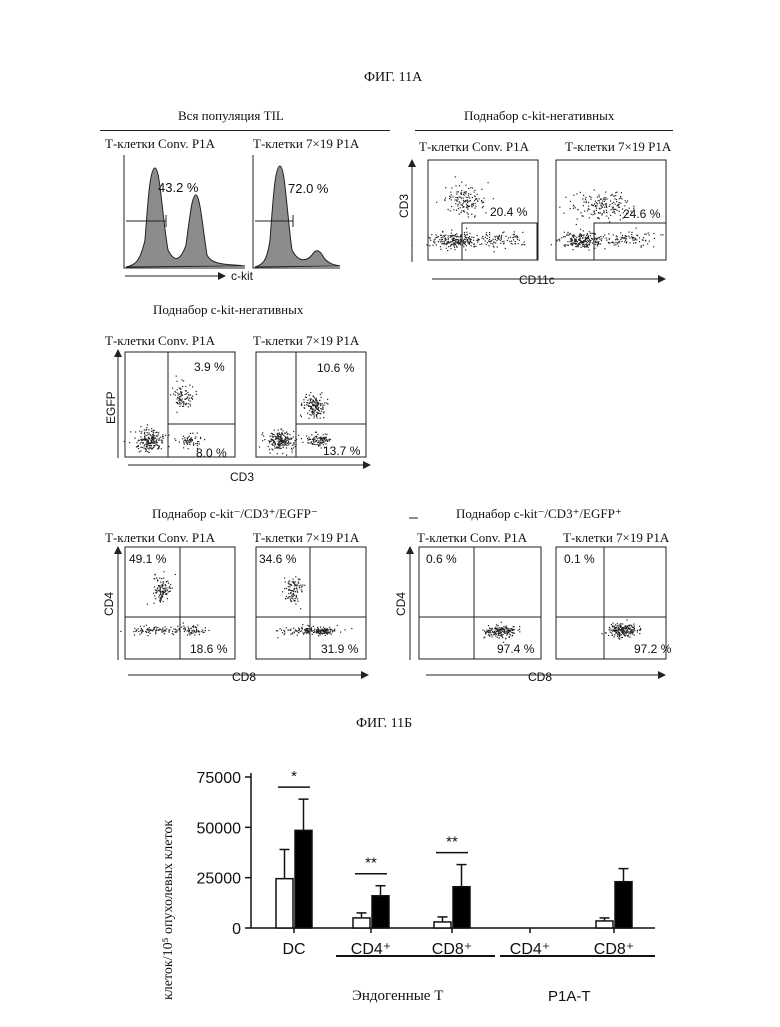  Describe the element at coordinates (219, 828) in the screenshot. I see `y-tick-label: 50000` at that location.